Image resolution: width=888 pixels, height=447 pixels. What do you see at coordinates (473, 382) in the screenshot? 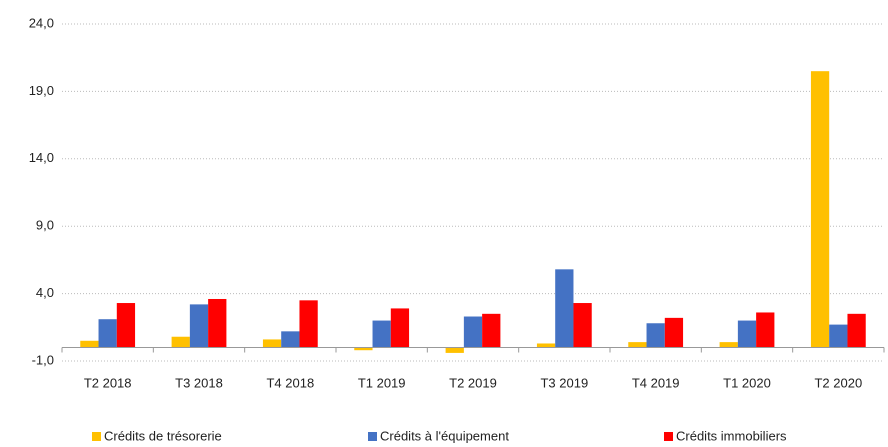
I see `x-tick-label: T2 2019` at bounding box center [473, 382].